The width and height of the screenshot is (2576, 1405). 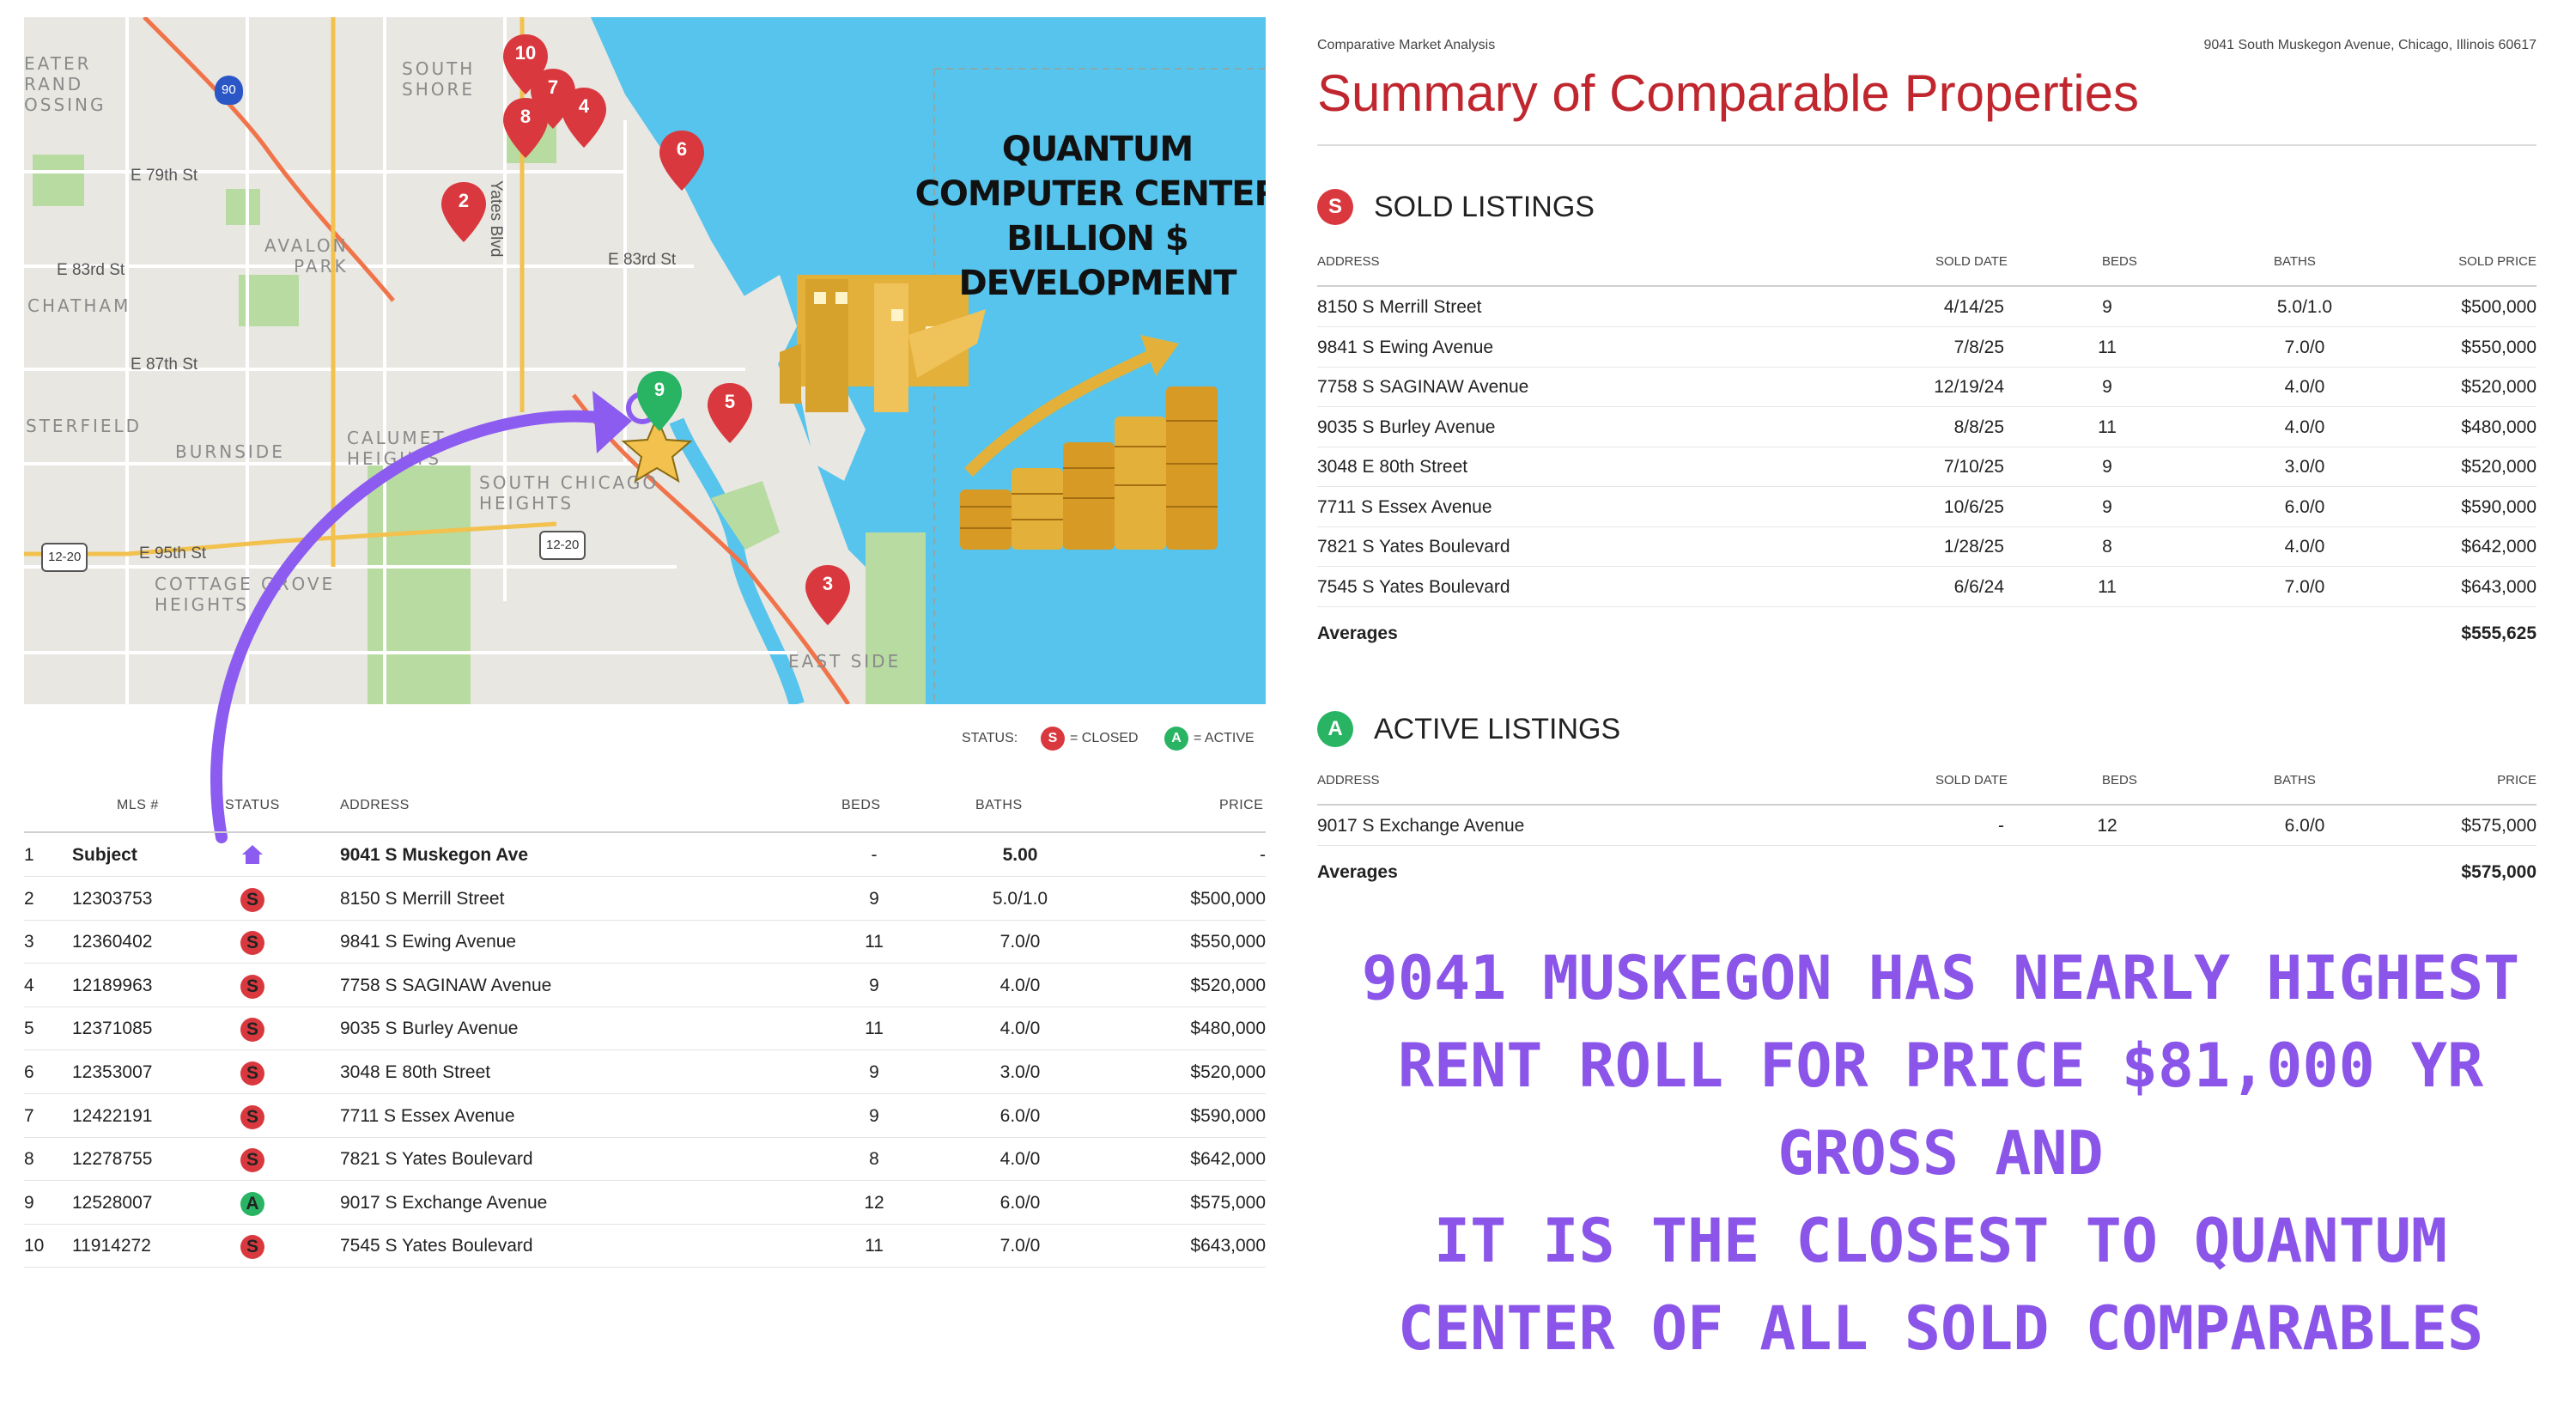 I want to click on table-row: 3048 E 80th Street 7/10/25 9 3.0/0 $520,000, so click(x=1927, y=467).